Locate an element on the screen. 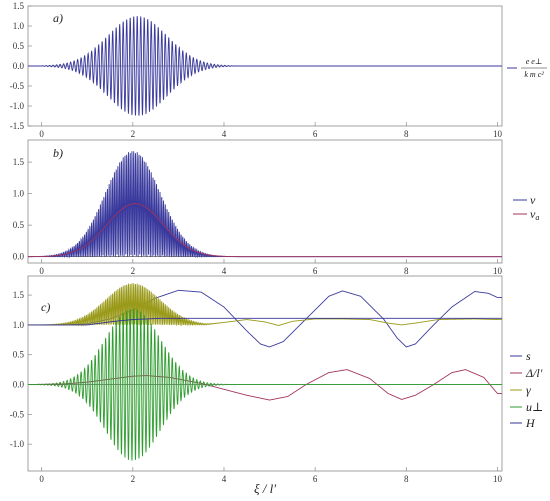  legend-label-v: v is located at coordinates (533, 200).